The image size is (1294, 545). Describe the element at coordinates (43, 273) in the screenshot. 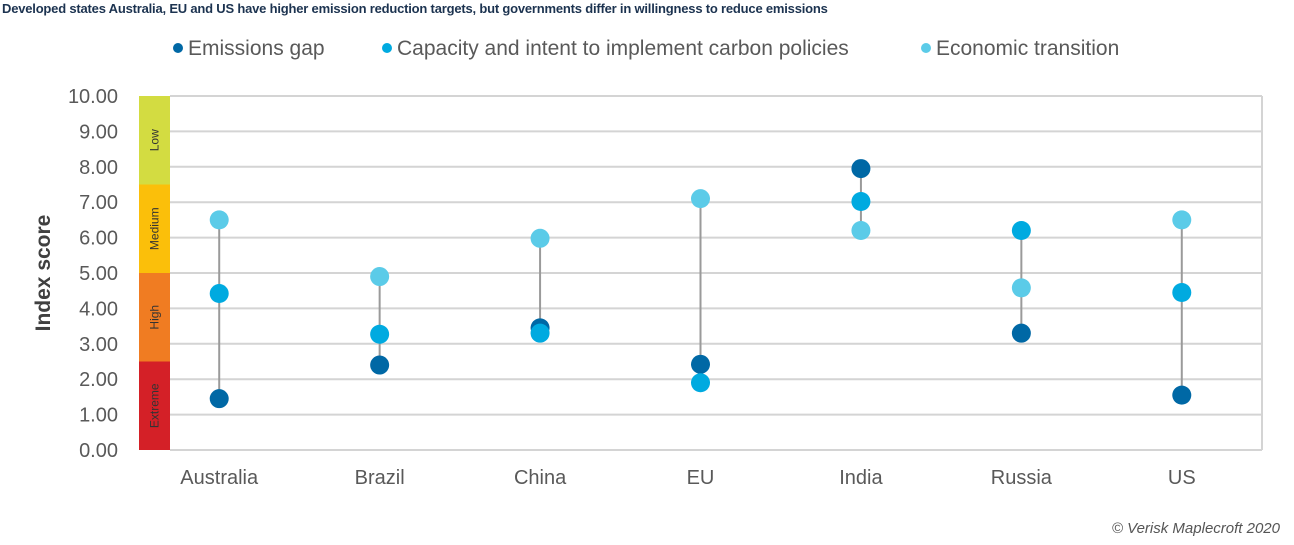

I see `y-axis-label: Index score` at that location.